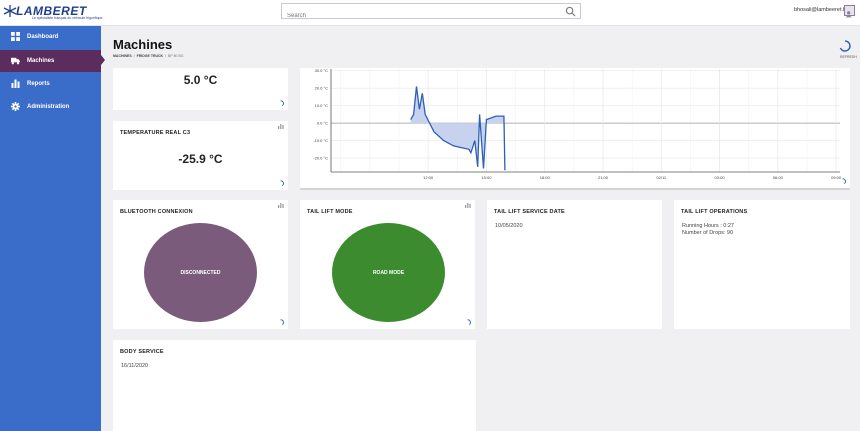  Describe the element at coordinates (320, 140) in the screenshot. I see `y-tick-label: -10.0 °C` at that location.